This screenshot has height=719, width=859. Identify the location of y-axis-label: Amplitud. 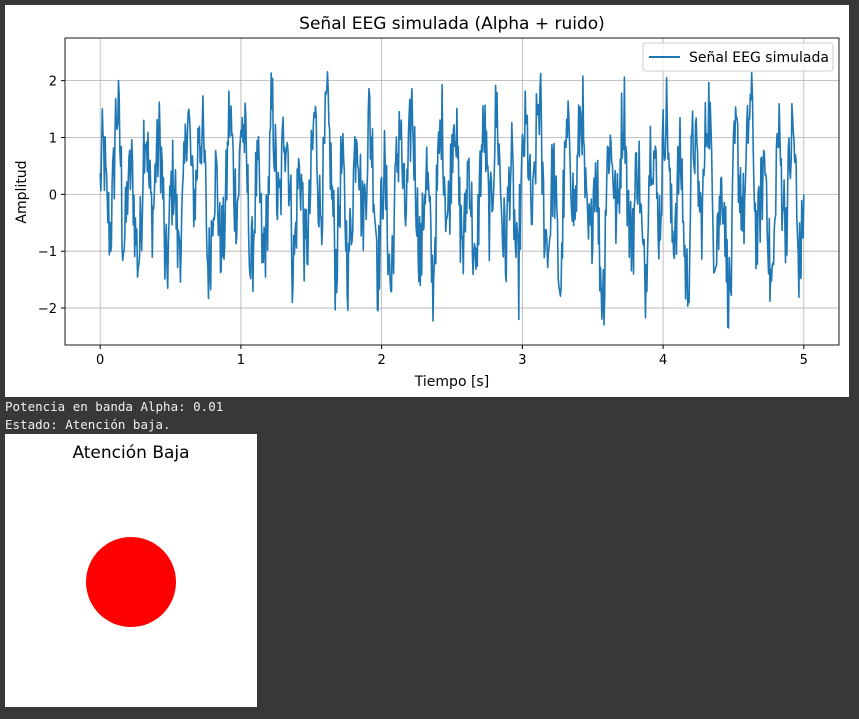
(22, 191).